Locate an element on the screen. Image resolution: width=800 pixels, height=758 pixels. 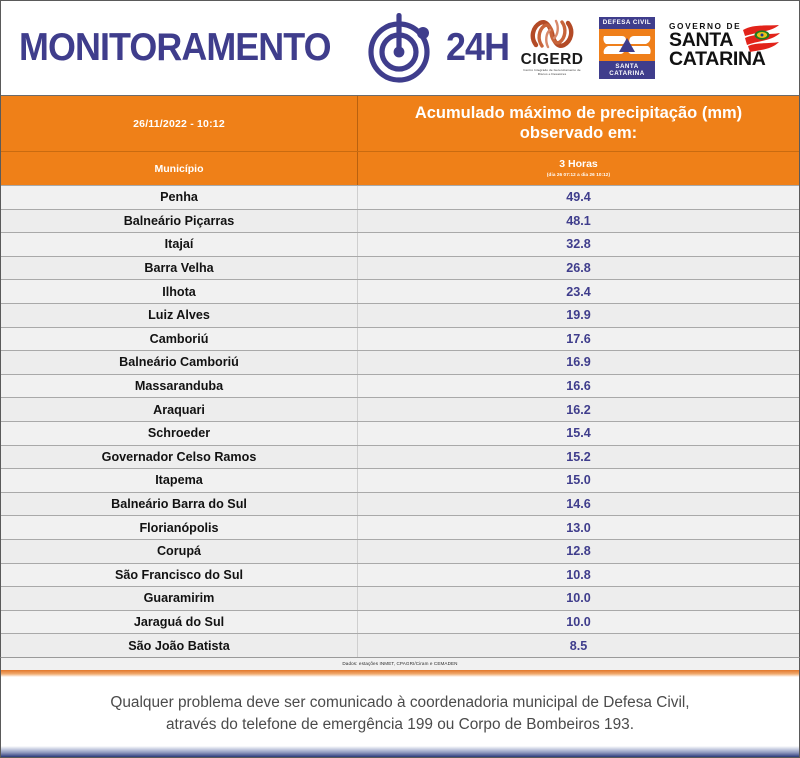
defesa-civil-top-label: DEFESA CIVIL is located at coordinates (627, 23).